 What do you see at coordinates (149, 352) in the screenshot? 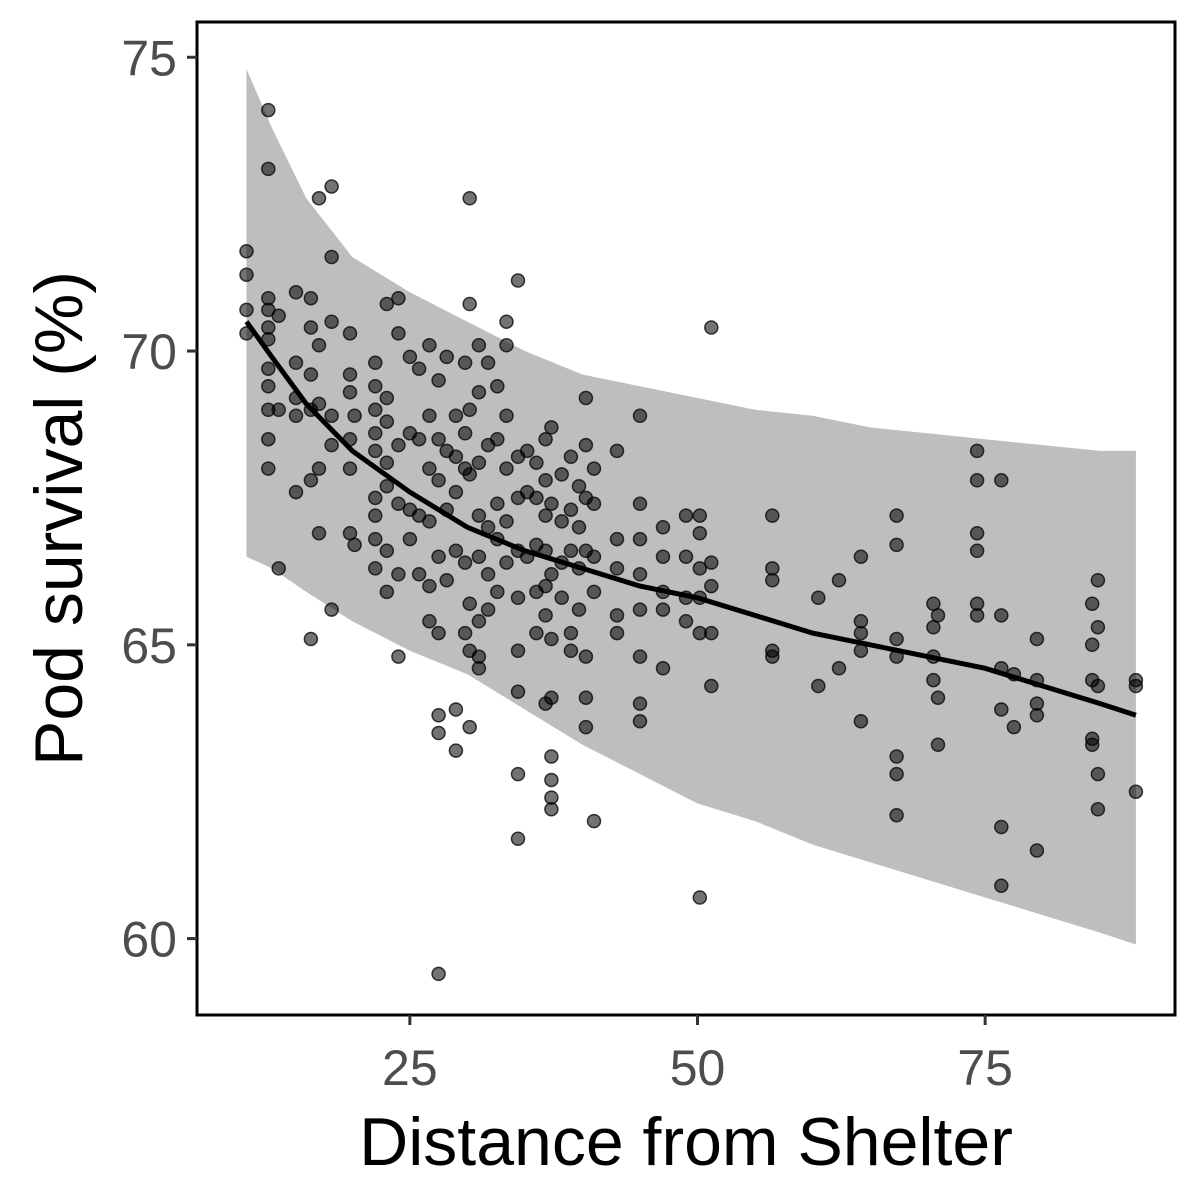
I see `y-tick-label: 70` at bounding box center [149, 352].